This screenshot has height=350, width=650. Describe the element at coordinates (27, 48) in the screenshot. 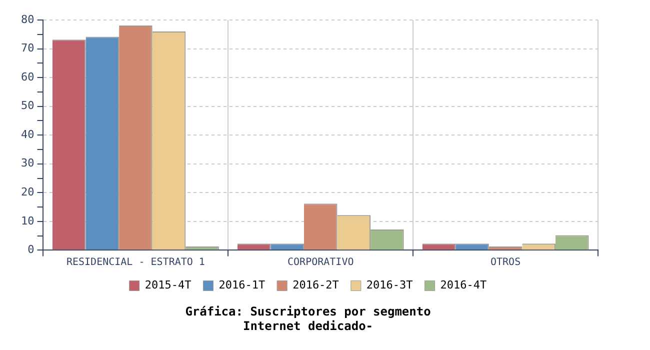

I see `y-tick-label: 70` at that location.